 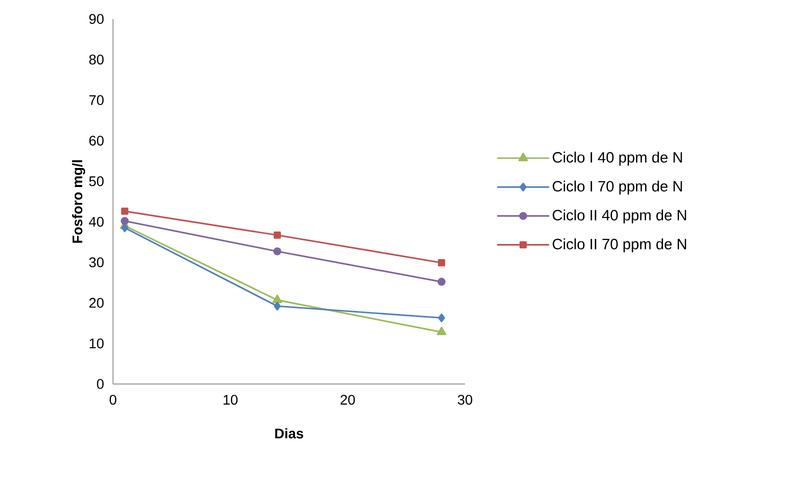 What do you see at coordinates (96, 59) in the screenshot?
I see `y-tick-label: 80` at bounding box center [96, 59].